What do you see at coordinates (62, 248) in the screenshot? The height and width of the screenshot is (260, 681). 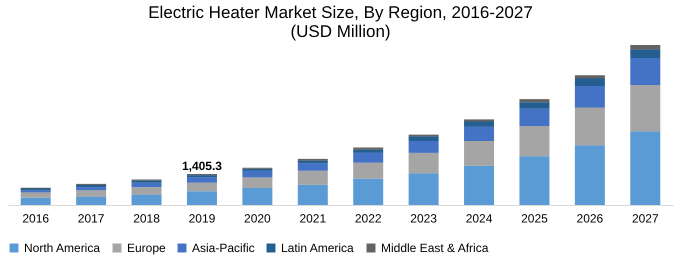 I see `legend-label: North America` at bounding box center [62, 248].